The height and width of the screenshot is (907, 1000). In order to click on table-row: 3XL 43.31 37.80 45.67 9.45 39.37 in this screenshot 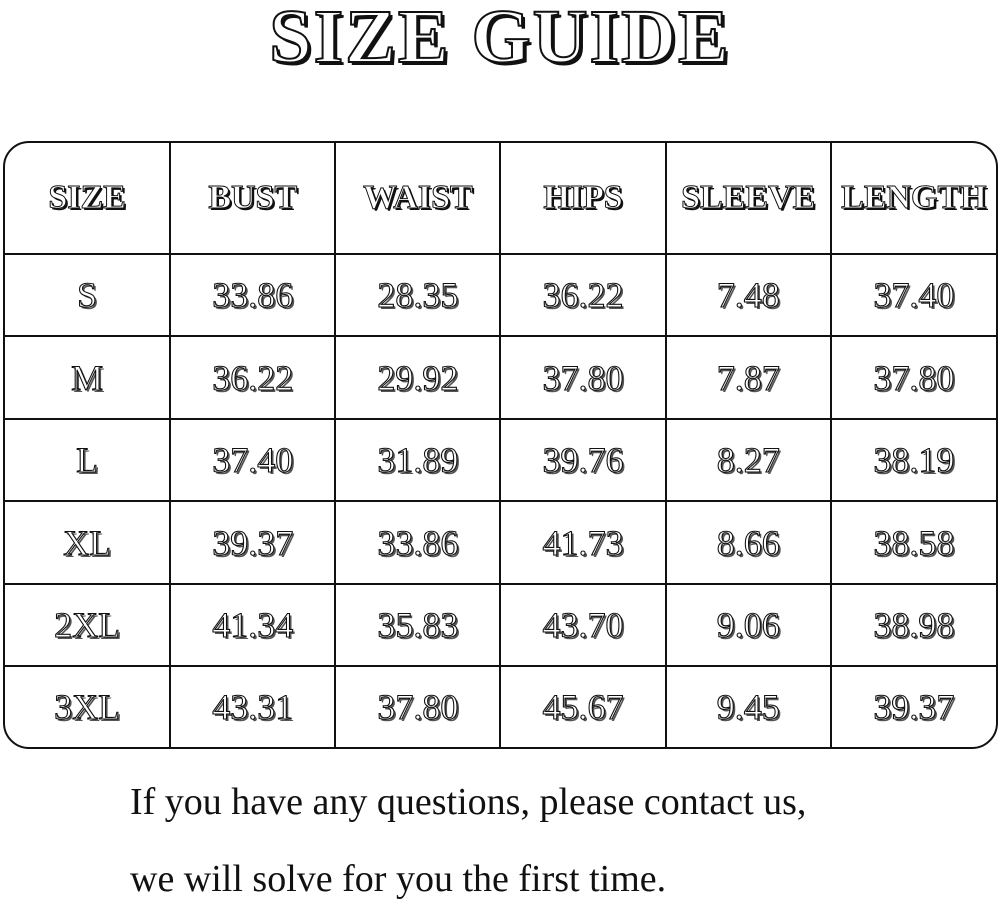, I will do `click(500, 706)`.